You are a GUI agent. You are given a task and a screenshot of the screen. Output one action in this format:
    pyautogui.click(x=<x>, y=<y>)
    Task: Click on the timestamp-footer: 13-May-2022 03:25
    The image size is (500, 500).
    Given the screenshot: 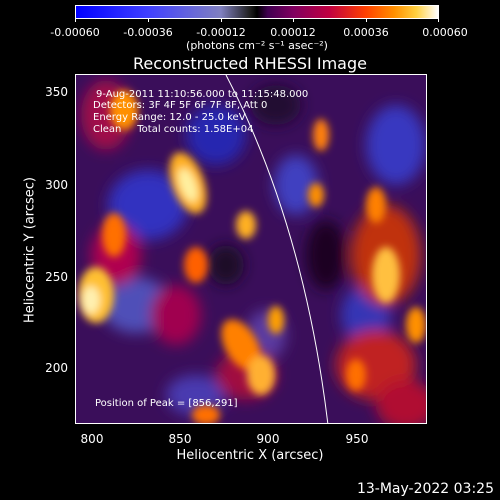 What is the action you would take?
    pyautogui.click(x=425, y=489)
    